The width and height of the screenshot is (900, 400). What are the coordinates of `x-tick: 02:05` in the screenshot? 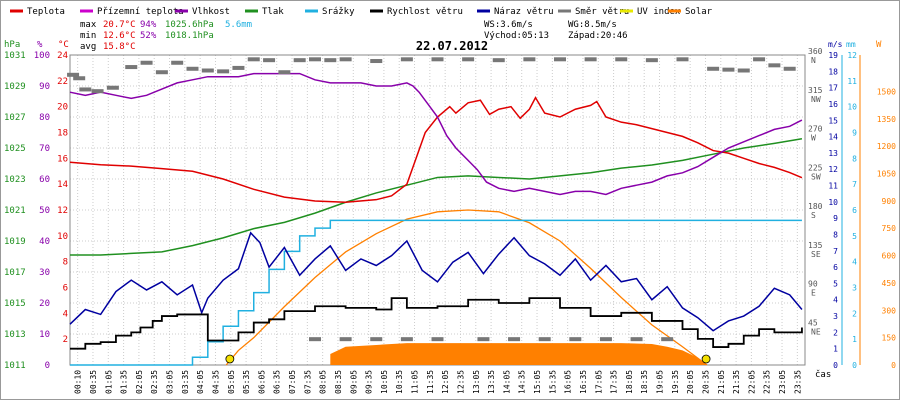 It's located at (139, 382).